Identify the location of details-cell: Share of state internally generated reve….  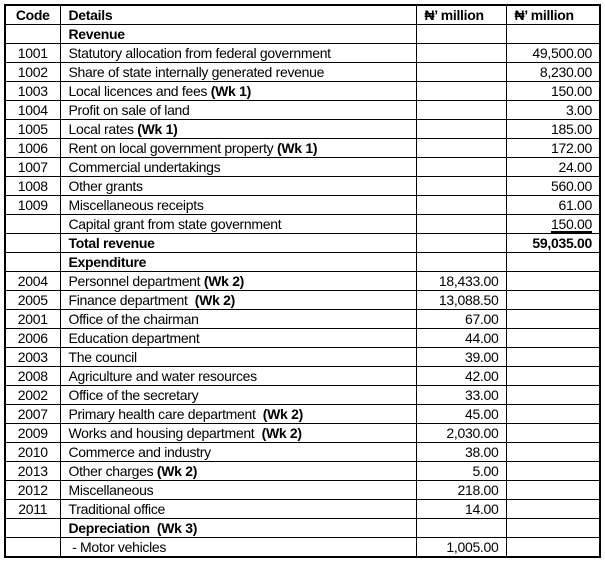
(238, 72).